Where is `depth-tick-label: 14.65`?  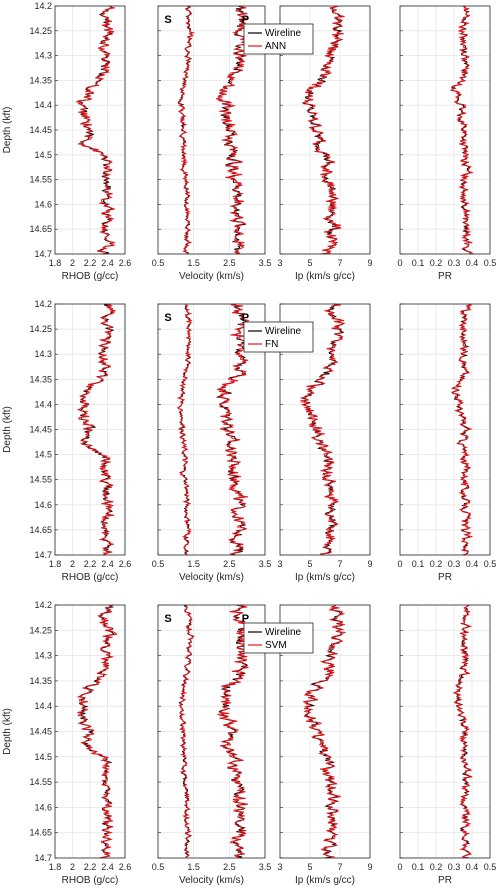 depth-tick-label: 14.65 is located at coordinates (40, 530).